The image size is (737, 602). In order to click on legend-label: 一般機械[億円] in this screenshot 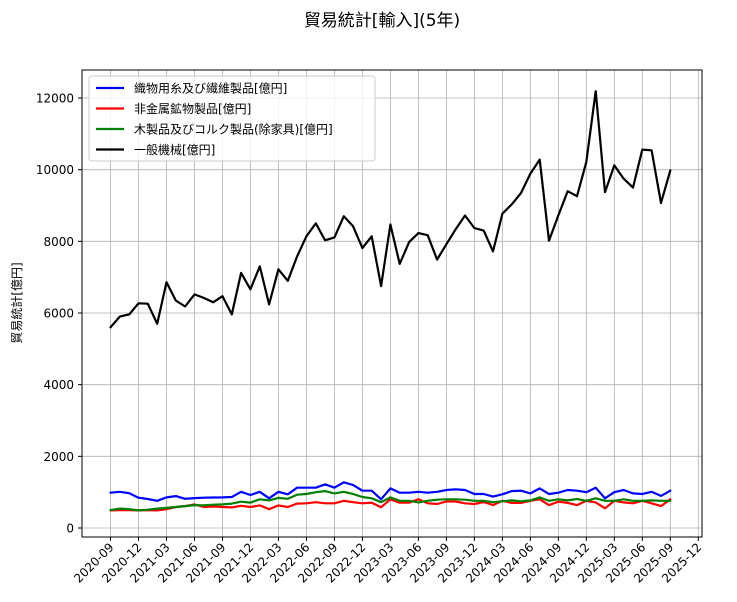, I will do `click(174, 149)`.